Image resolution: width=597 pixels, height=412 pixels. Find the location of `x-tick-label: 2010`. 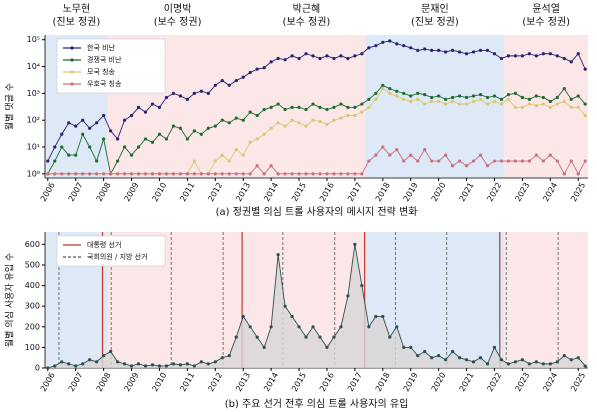

x-tick-label: 2010 is located at coordinates (159, 192).